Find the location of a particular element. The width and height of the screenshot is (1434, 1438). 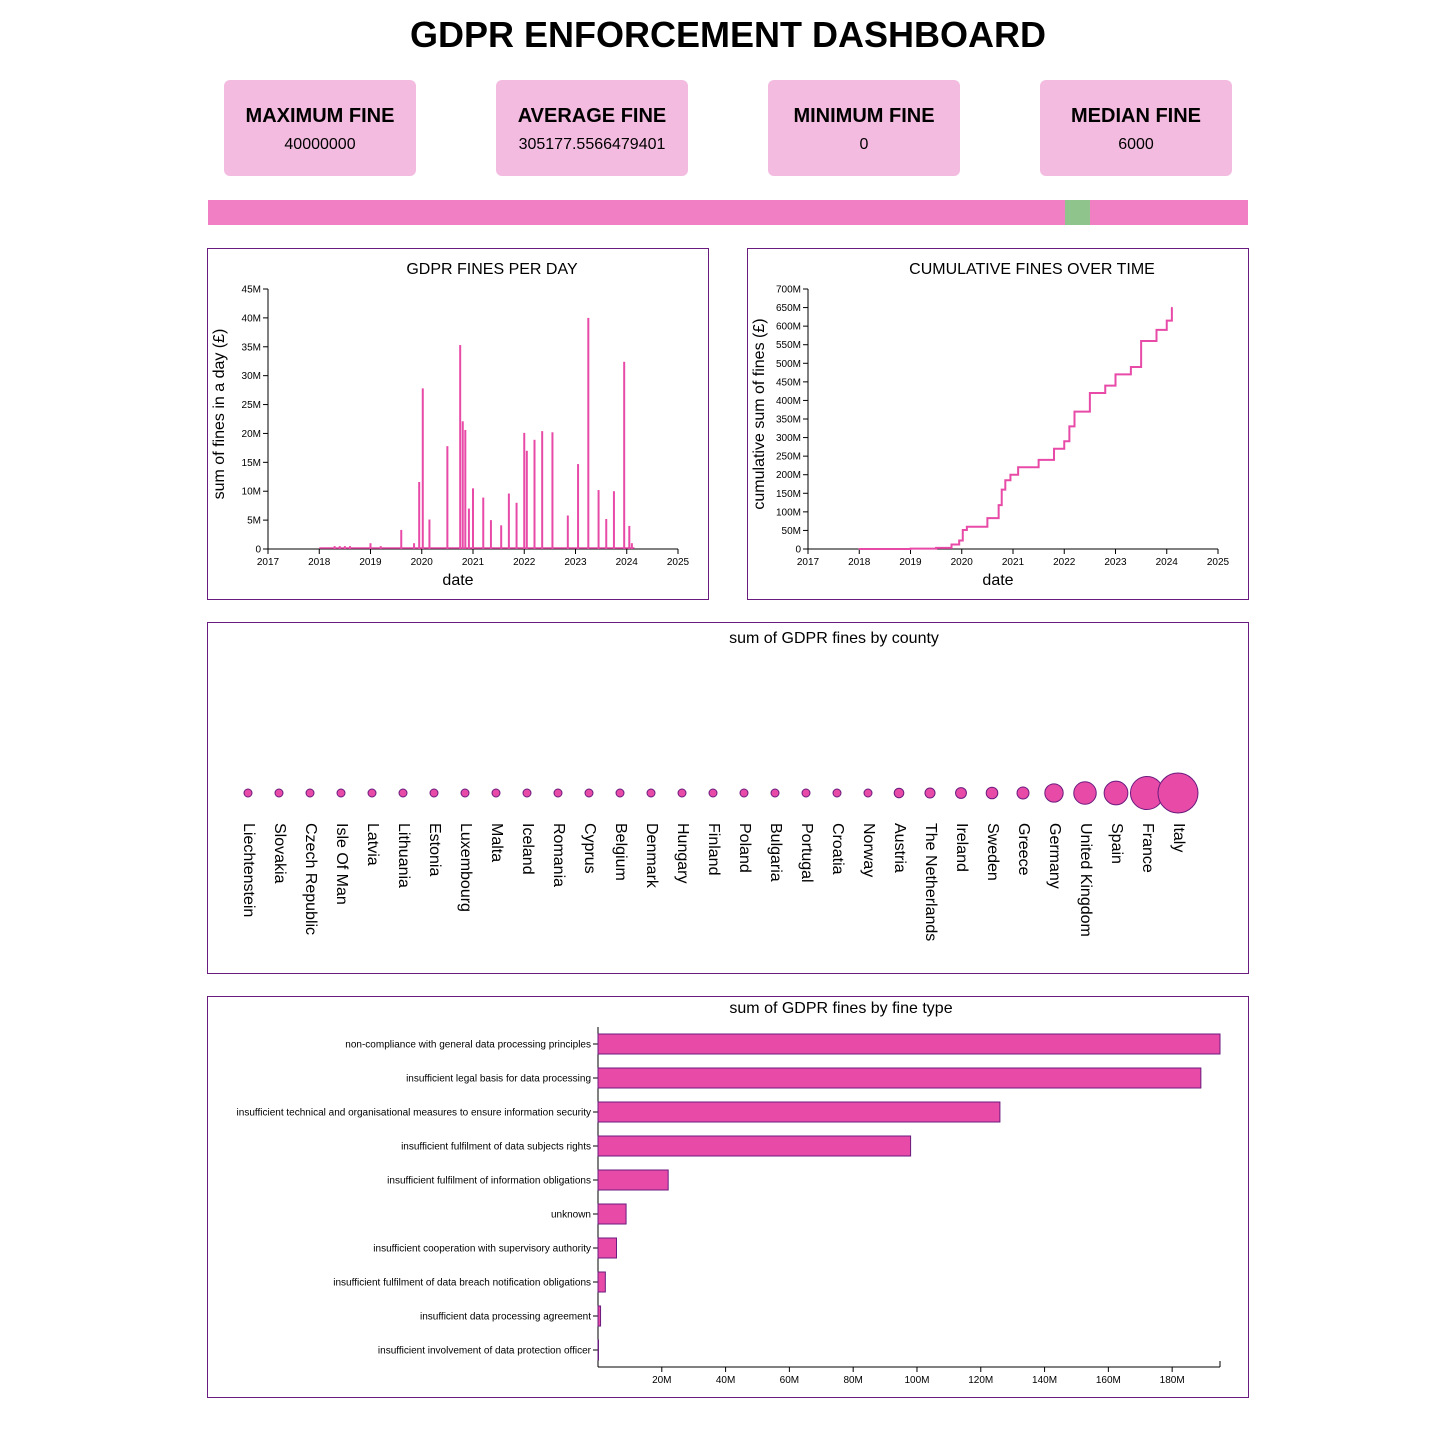

kpi-label: MAXIMUM FINE is located at coordinates (320, 116).